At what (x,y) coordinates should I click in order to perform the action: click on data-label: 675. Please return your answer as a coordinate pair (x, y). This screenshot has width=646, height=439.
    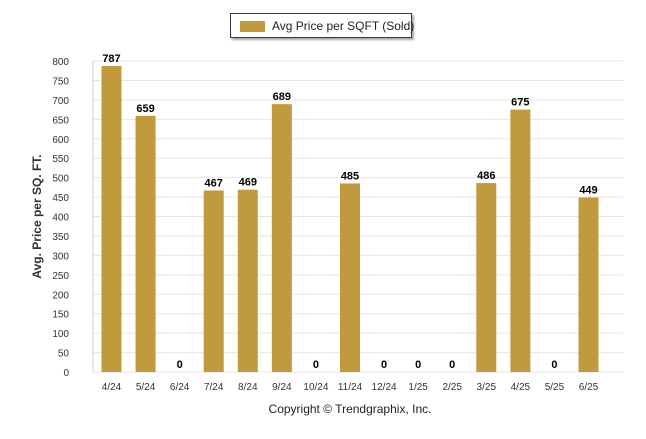
    Looking at the image, I should click on (520, 103).